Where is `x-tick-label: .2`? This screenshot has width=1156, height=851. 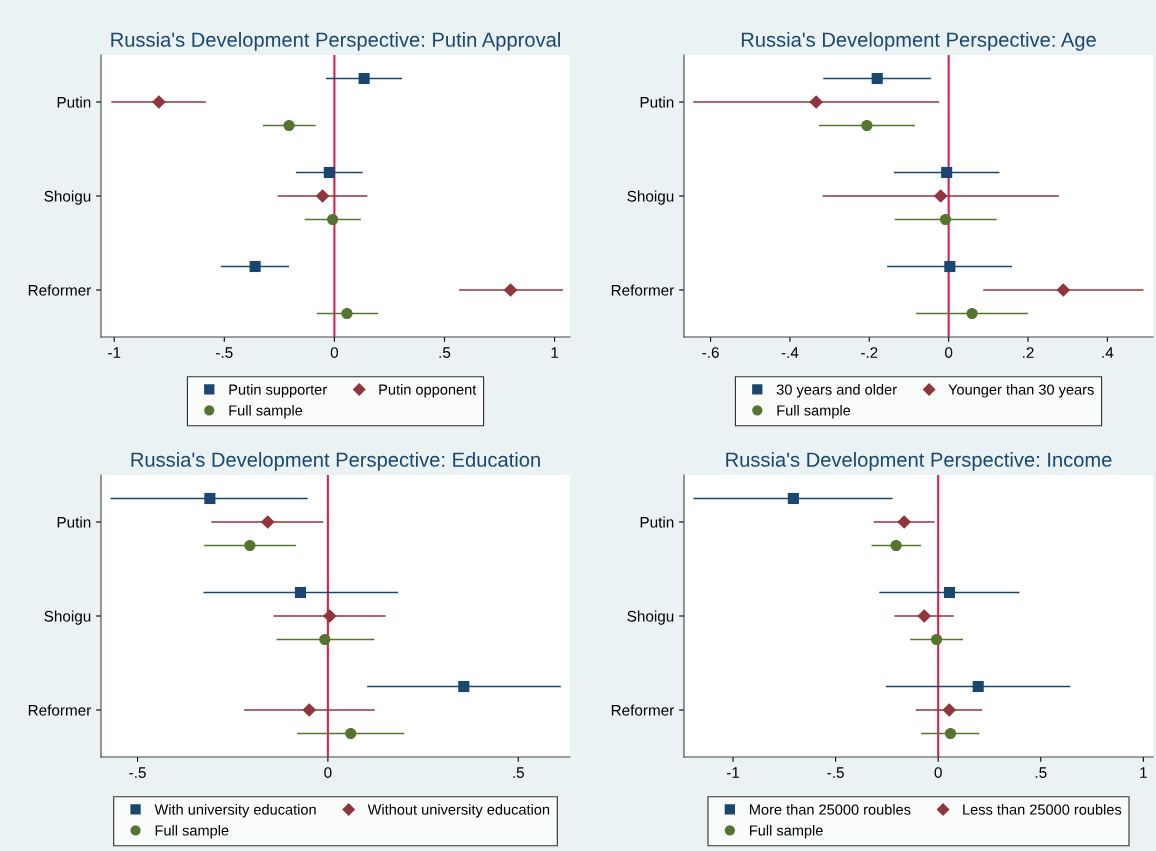 x-tick-label: .2 is located at coordinates (1028, 352).